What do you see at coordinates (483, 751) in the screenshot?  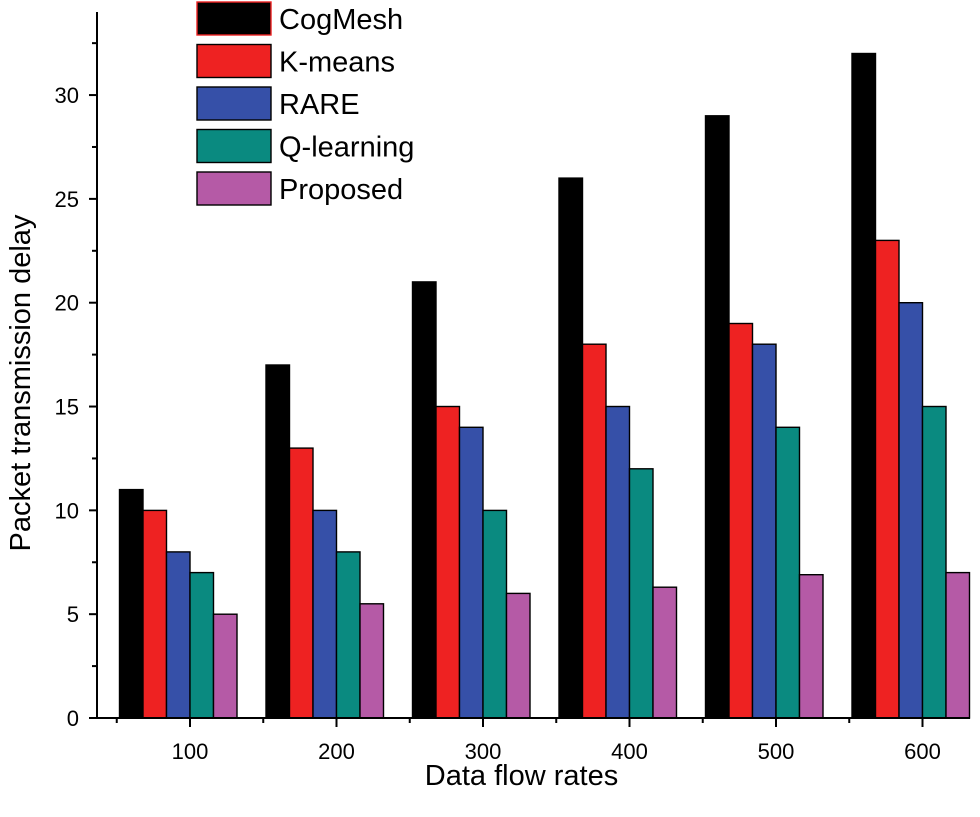 I see `x-tick-label: 300` at bounding box center [483, 751].